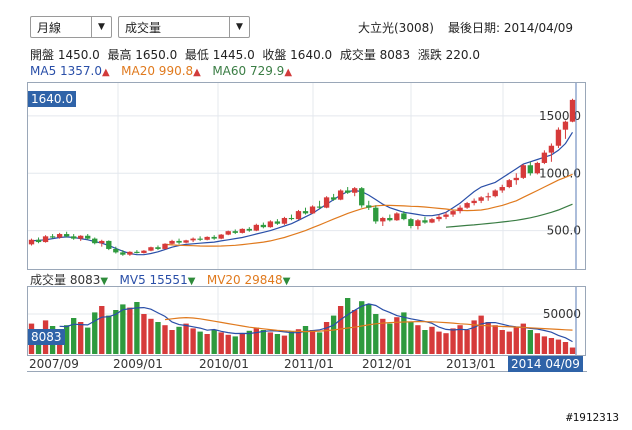  Describe the element at coordinates (143, 28) in the screenshot. I see `indicator-select-value: 成交量` at that location.